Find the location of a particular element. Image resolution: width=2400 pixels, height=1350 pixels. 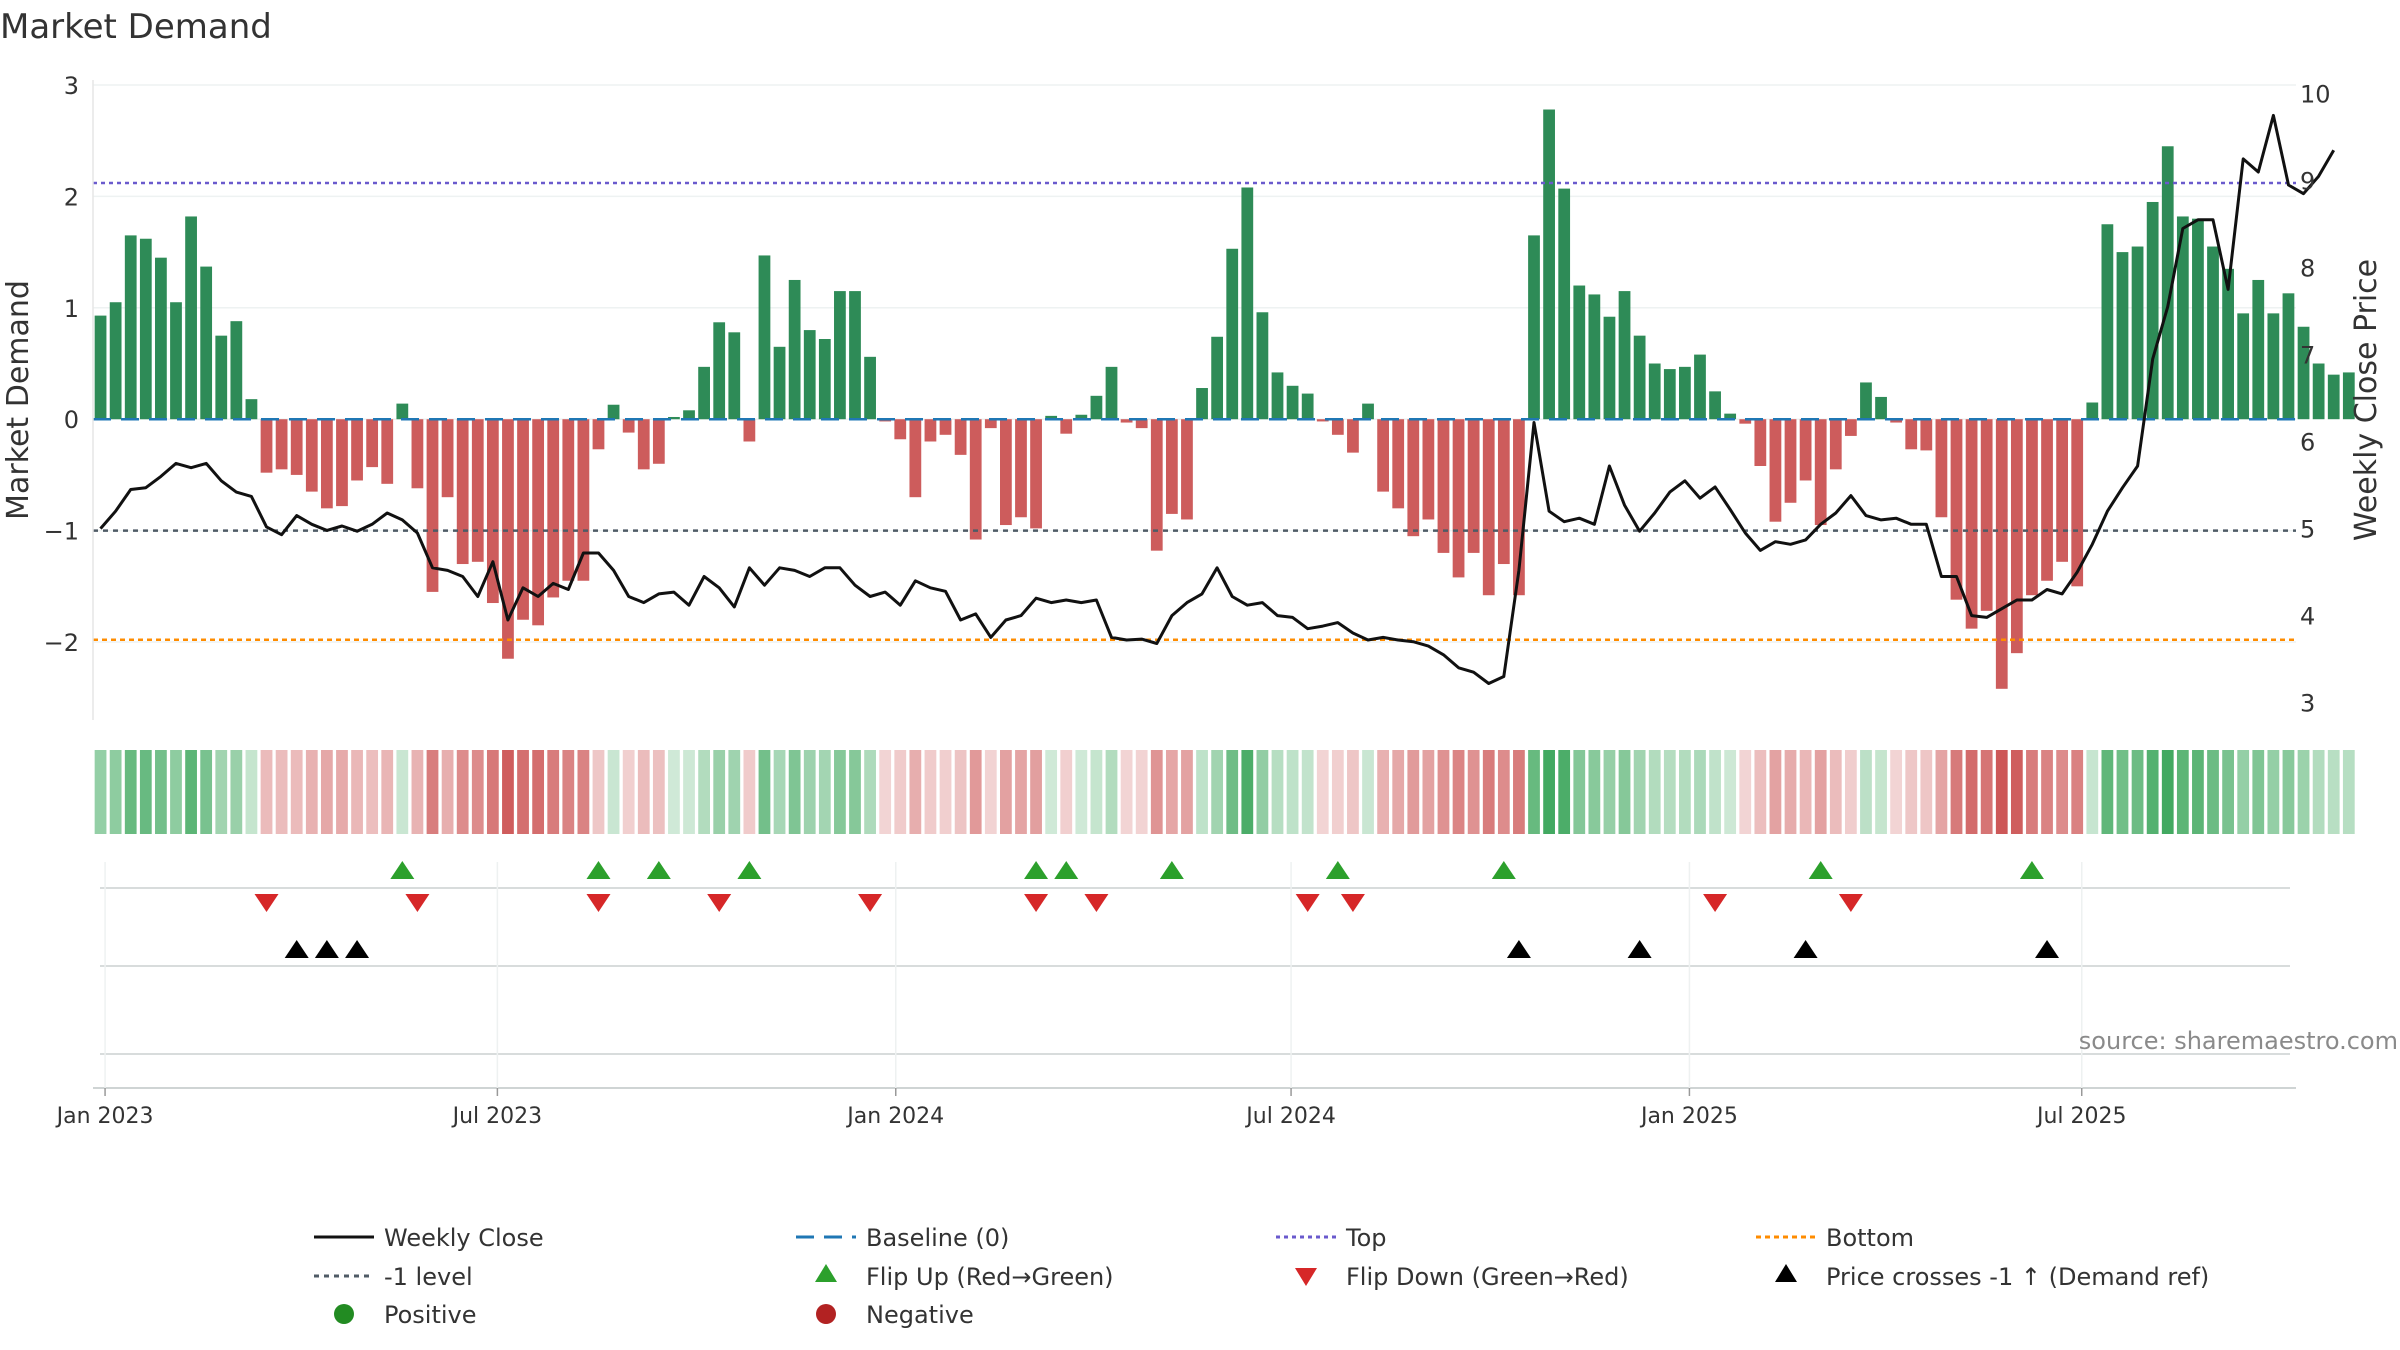

y-tick-left-label: −1 is located at coordinates (61, 532).